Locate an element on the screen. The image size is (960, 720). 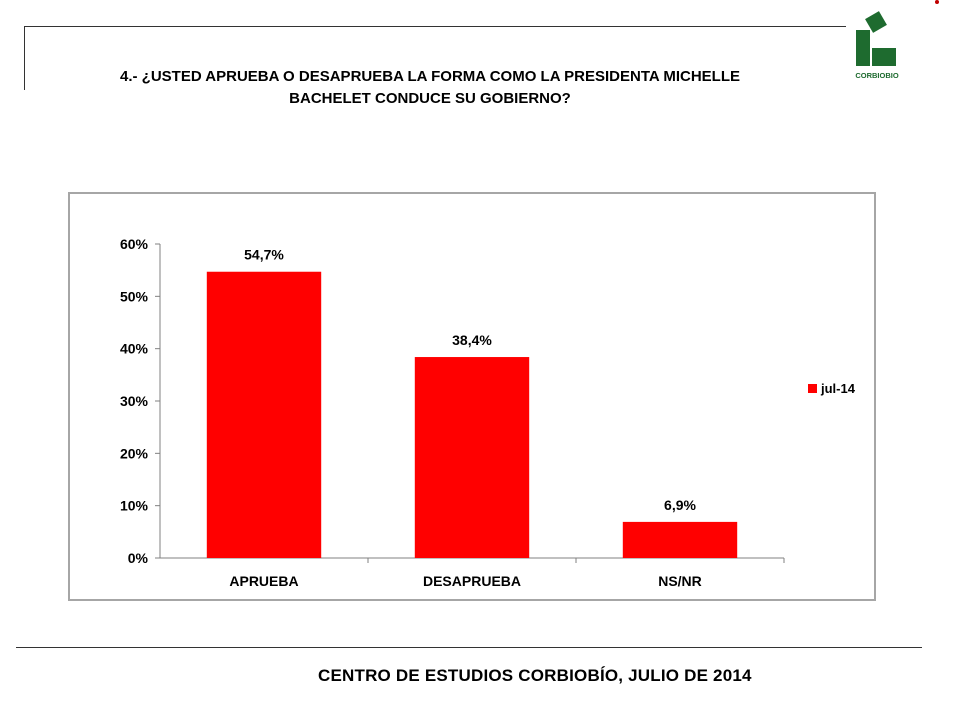
legend-swatch is located at coordinates (812, 388).